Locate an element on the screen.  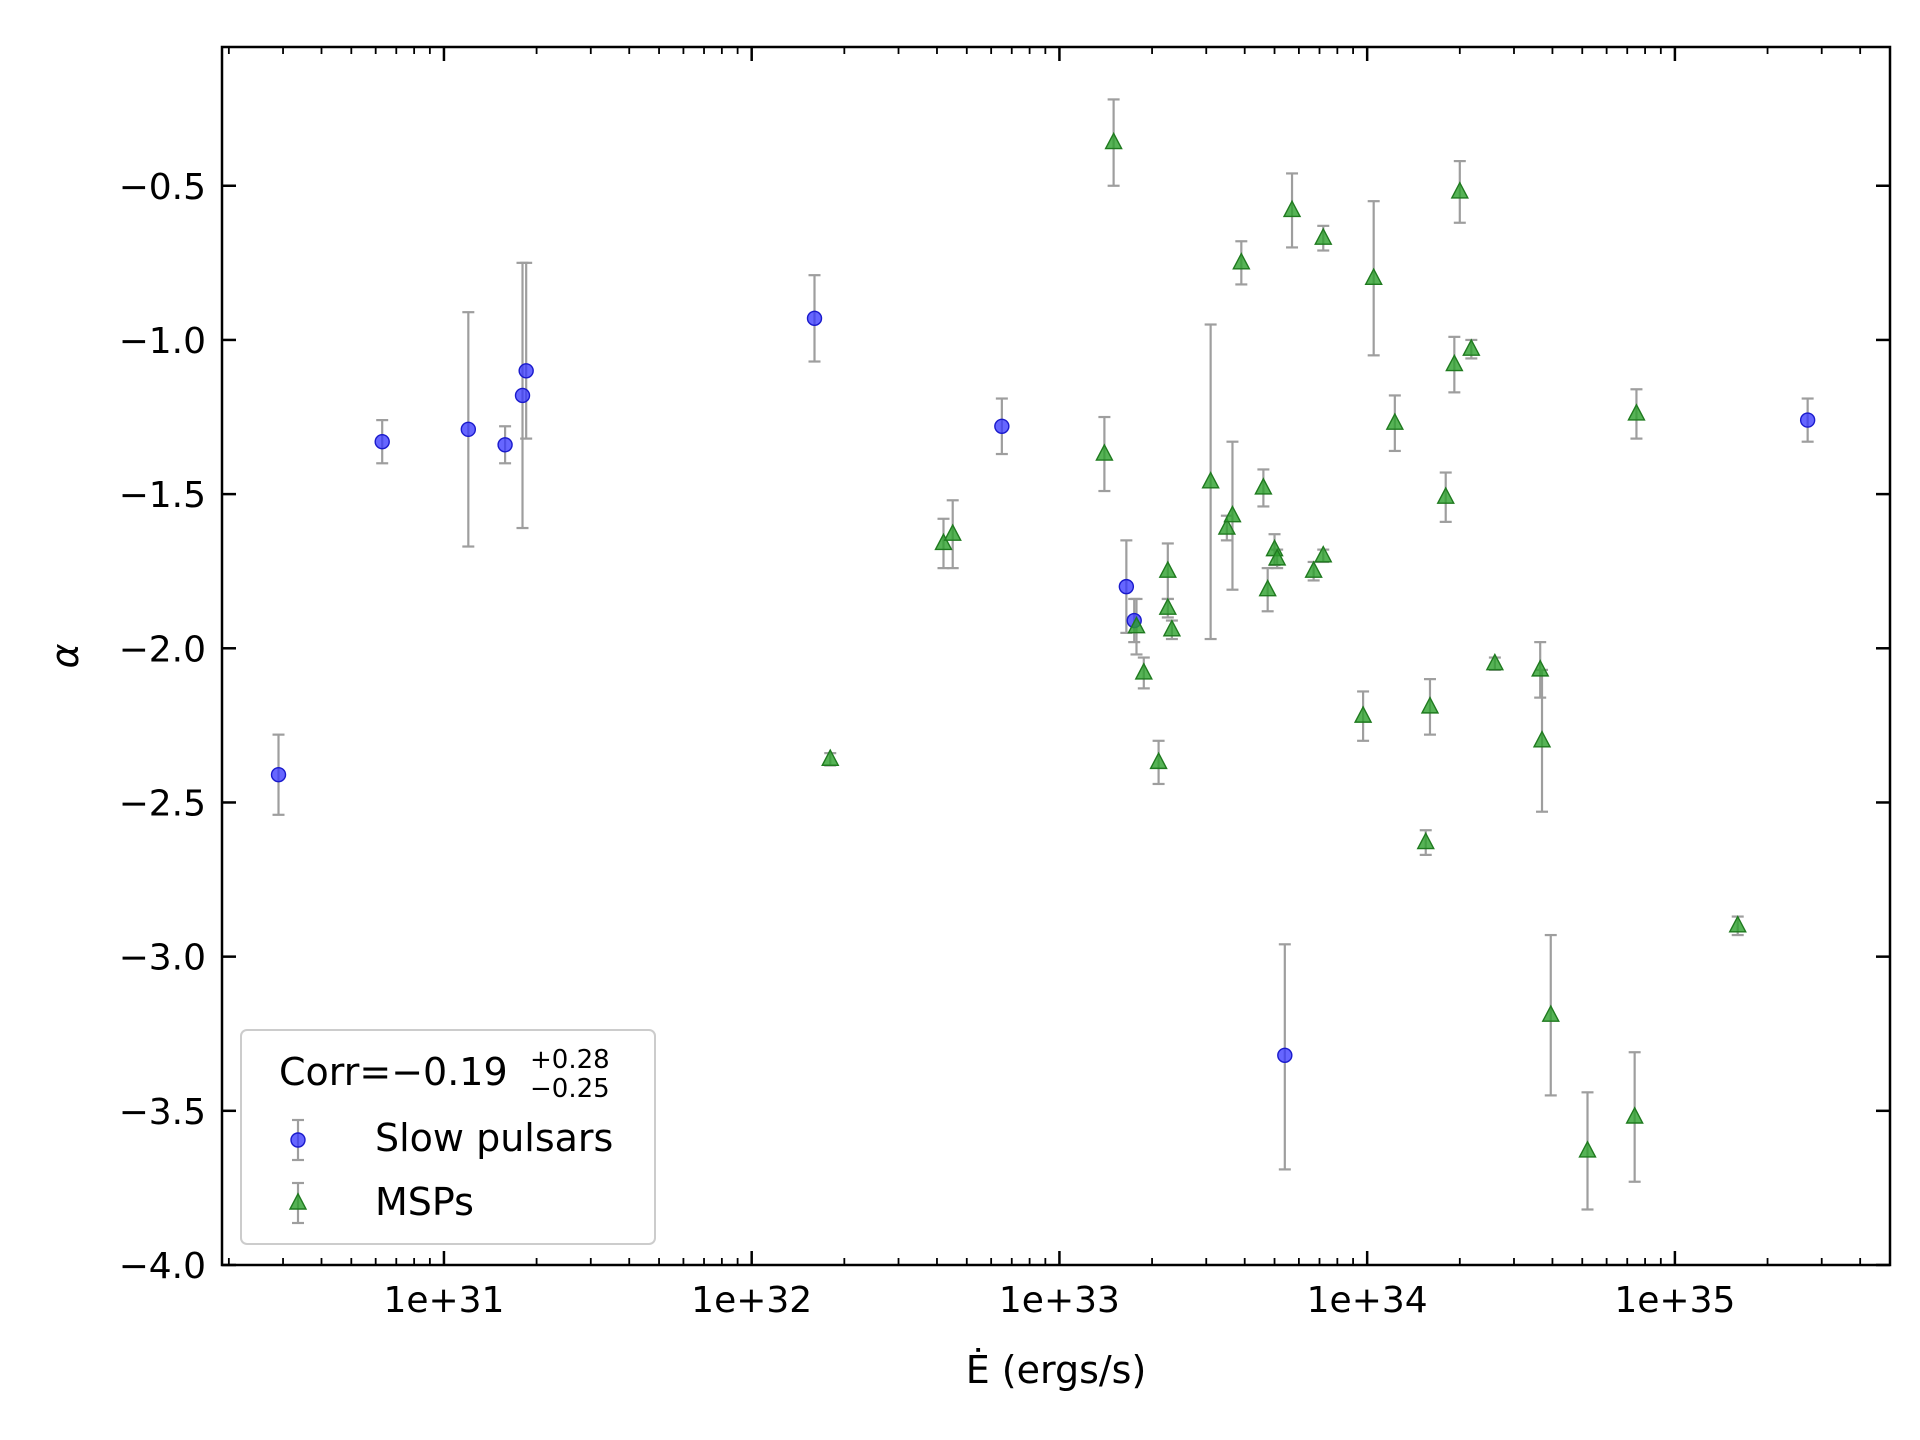
legend-marker-slow is located at coordinates (298, 1140).